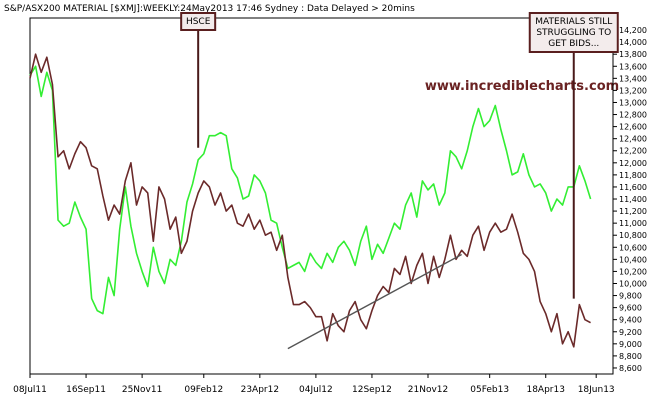  Describe the element at coordinates (596, 390) in the screenshot. I see `x-tick-label: 18Jun13` at that location.